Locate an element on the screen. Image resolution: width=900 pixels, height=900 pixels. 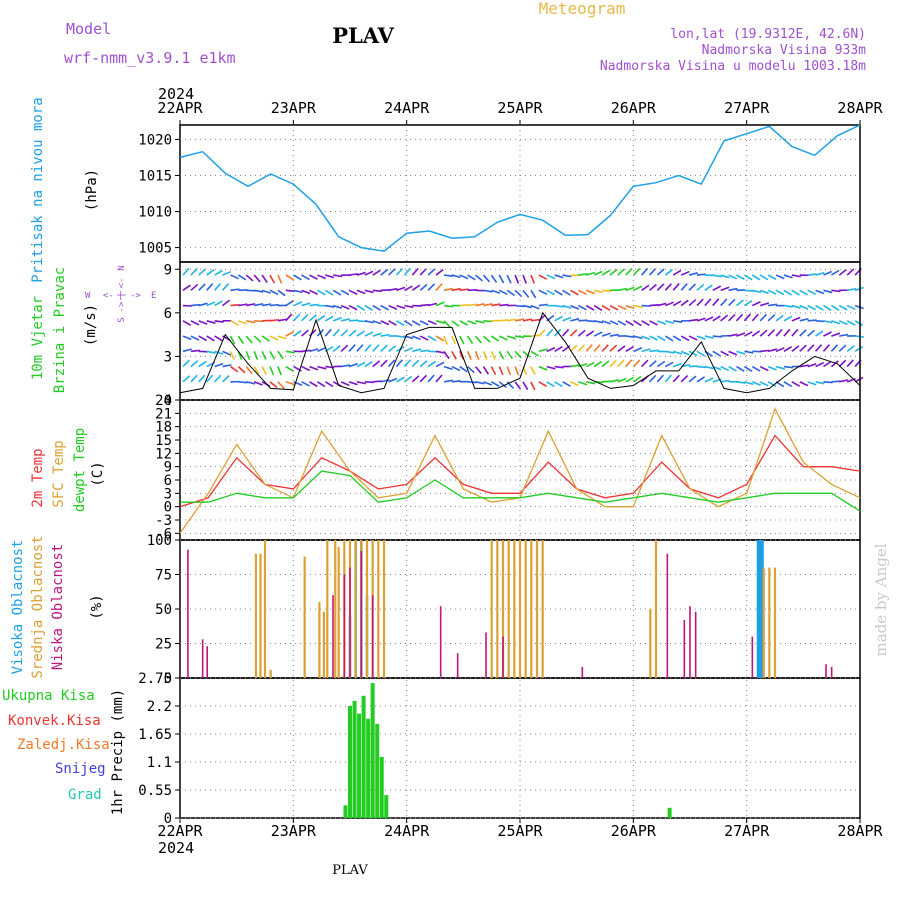
model-name: wrf-nmm_v3.9.1 e1km is located at coordinates (150, 58).